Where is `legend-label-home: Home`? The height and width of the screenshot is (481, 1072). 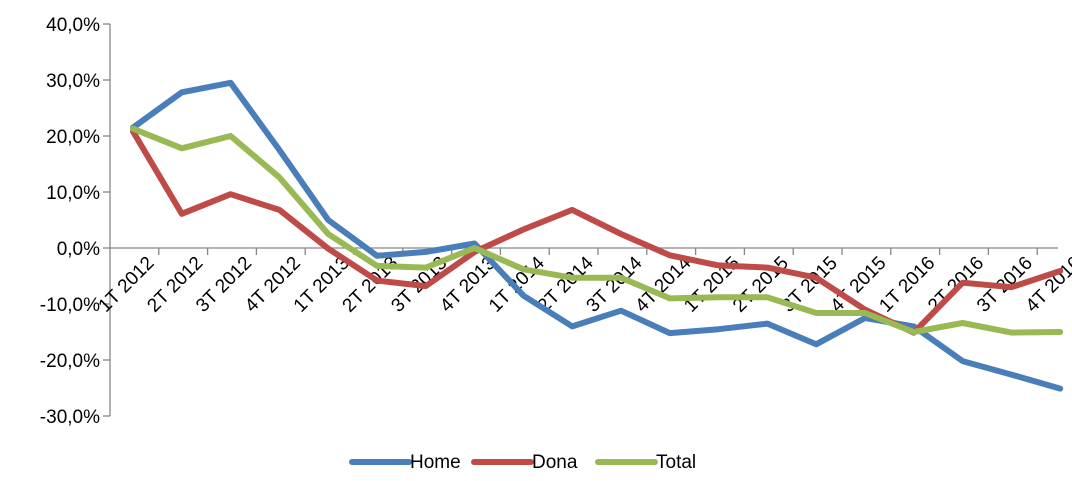 legend-label-home: Home is located at coordinates (435, 462).